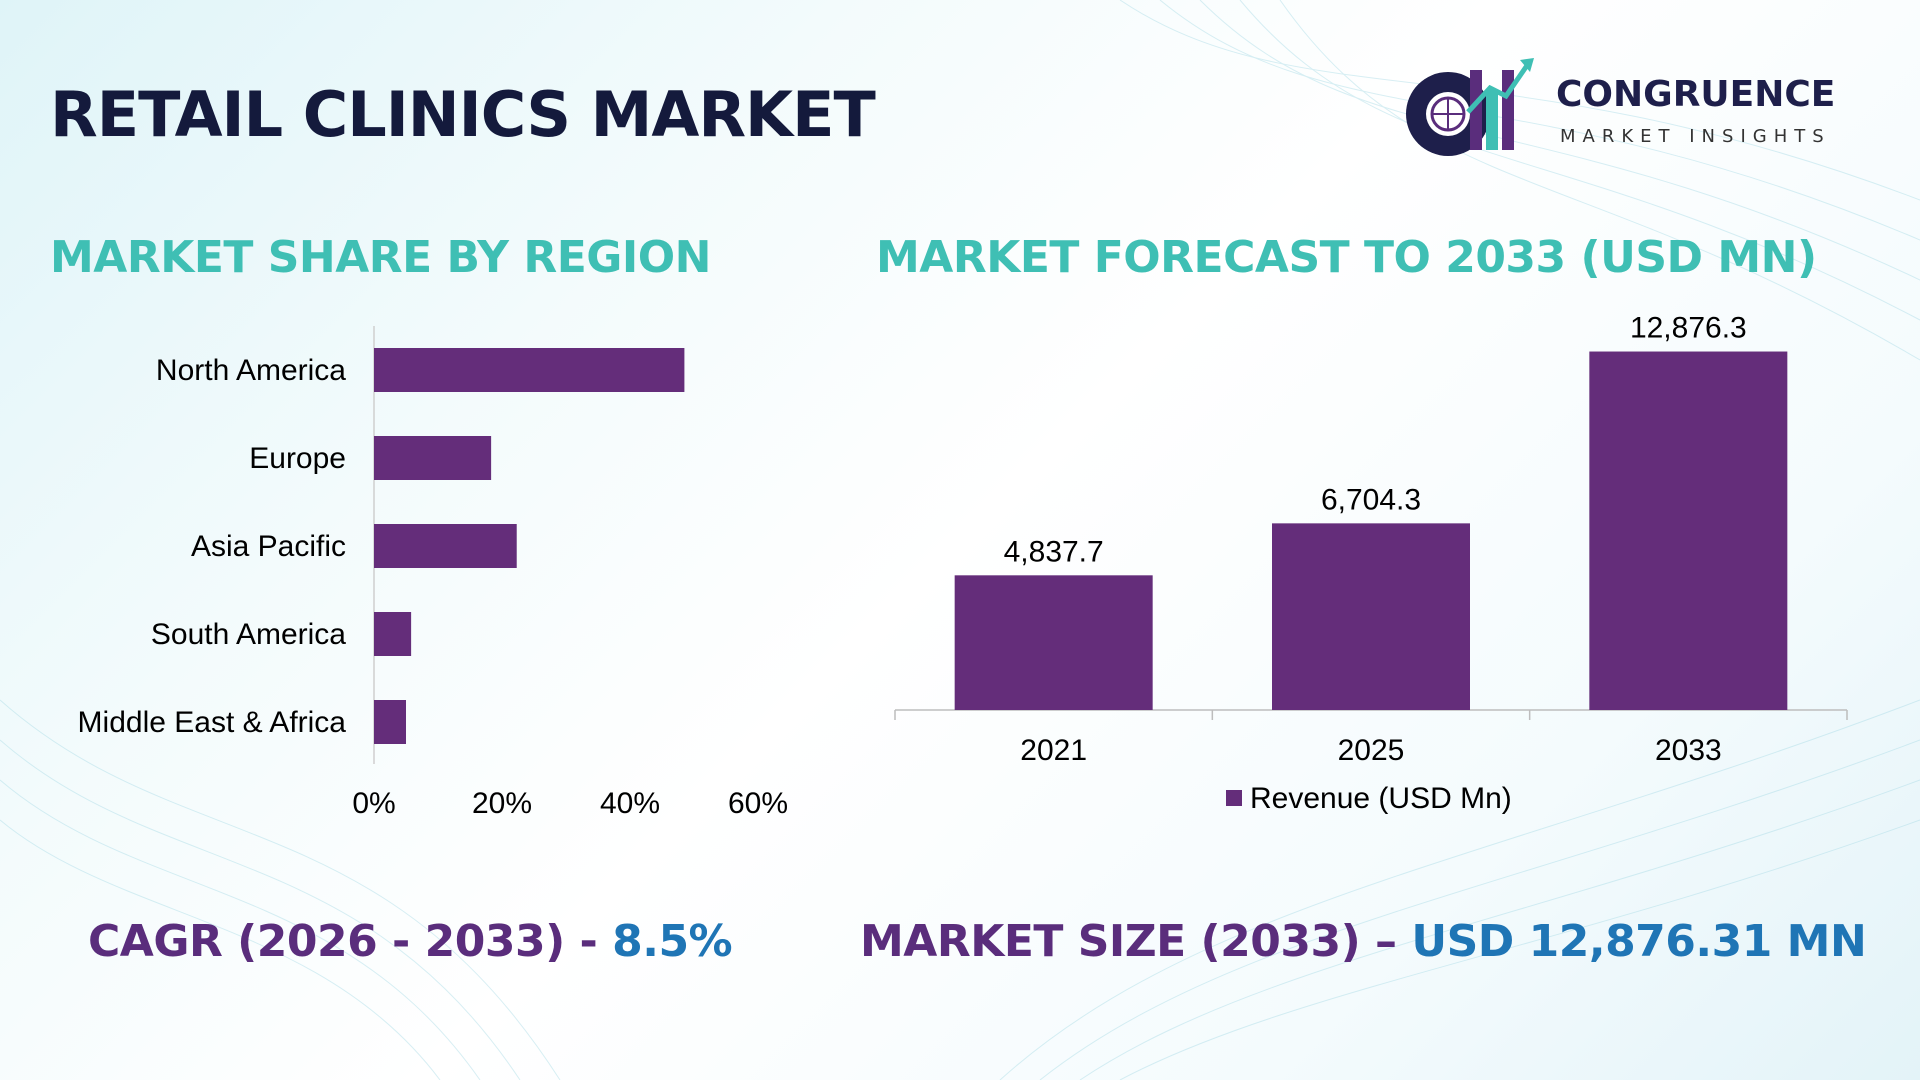 This screenshot has width=1920, height=1080. What do you see at coordinates (1688, 328) in the screenshot?
I see `forecast-data-label: 12,876.3` at bounding box center [1688, 328].